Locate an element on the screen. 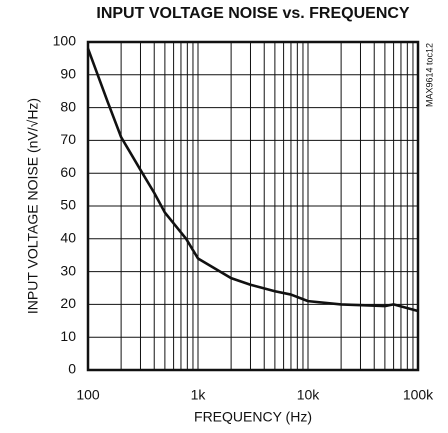 This screenshot has width=448, height=433. x-tick-label: 100k is located at coordinates (418, 395).